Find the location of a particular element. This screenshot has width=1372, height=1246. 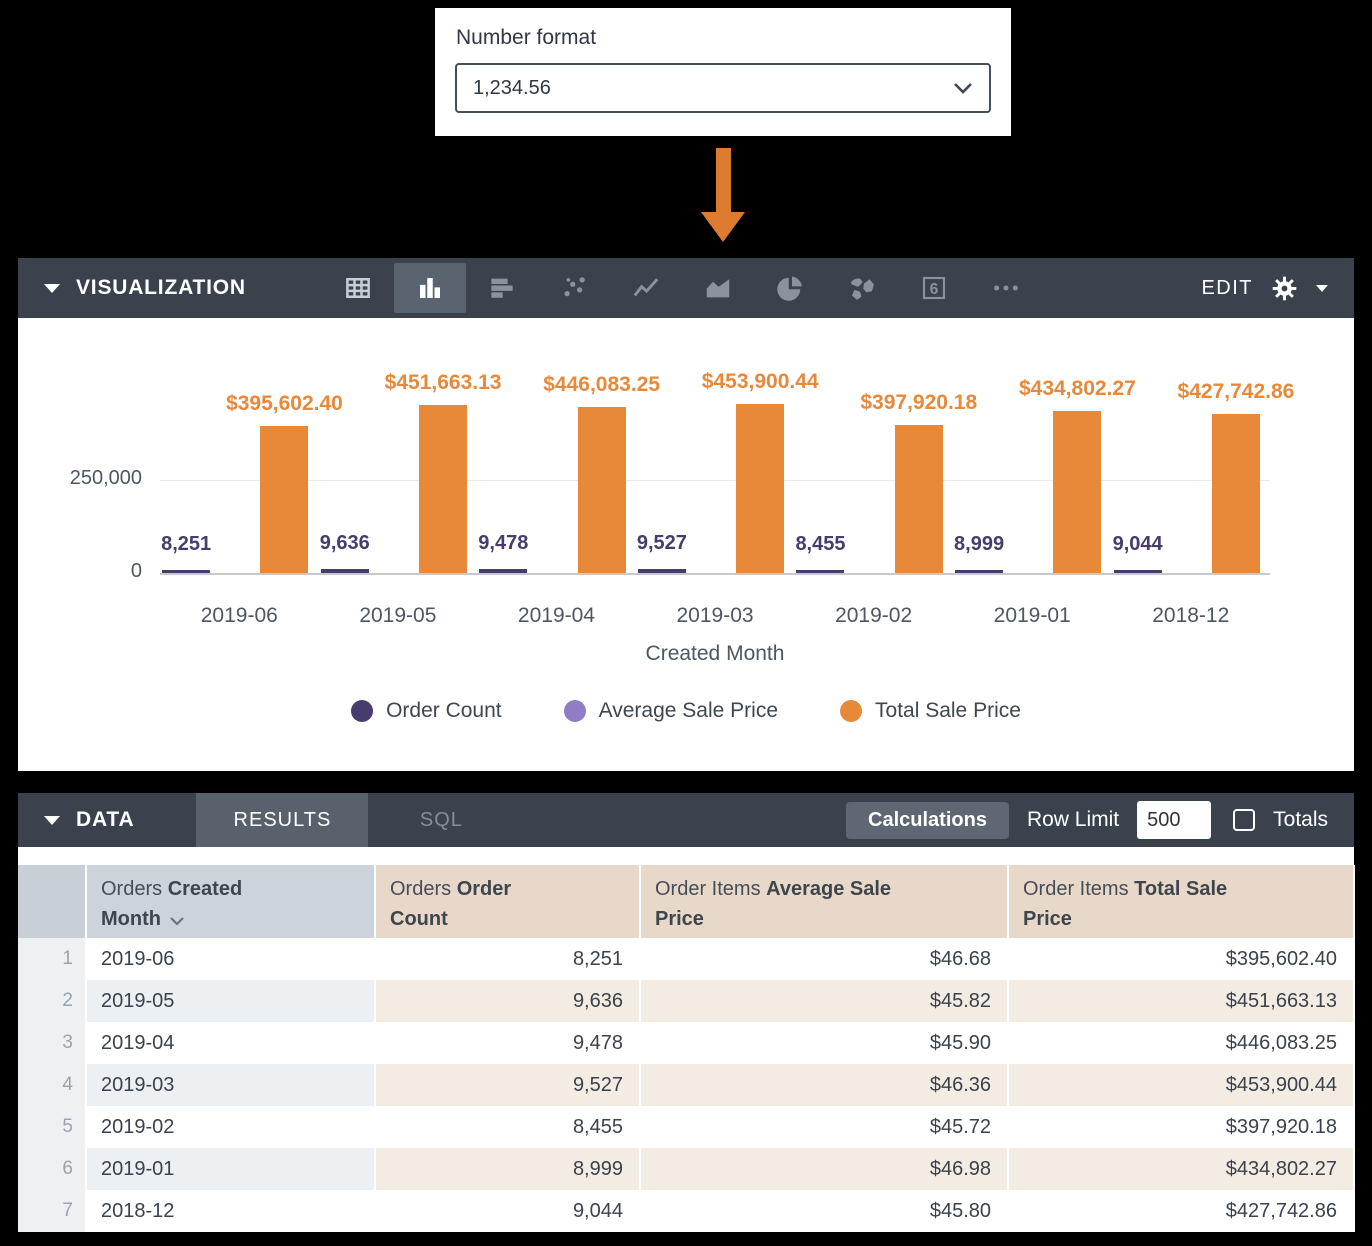

more-icon is located at coordinates (1006, 288).